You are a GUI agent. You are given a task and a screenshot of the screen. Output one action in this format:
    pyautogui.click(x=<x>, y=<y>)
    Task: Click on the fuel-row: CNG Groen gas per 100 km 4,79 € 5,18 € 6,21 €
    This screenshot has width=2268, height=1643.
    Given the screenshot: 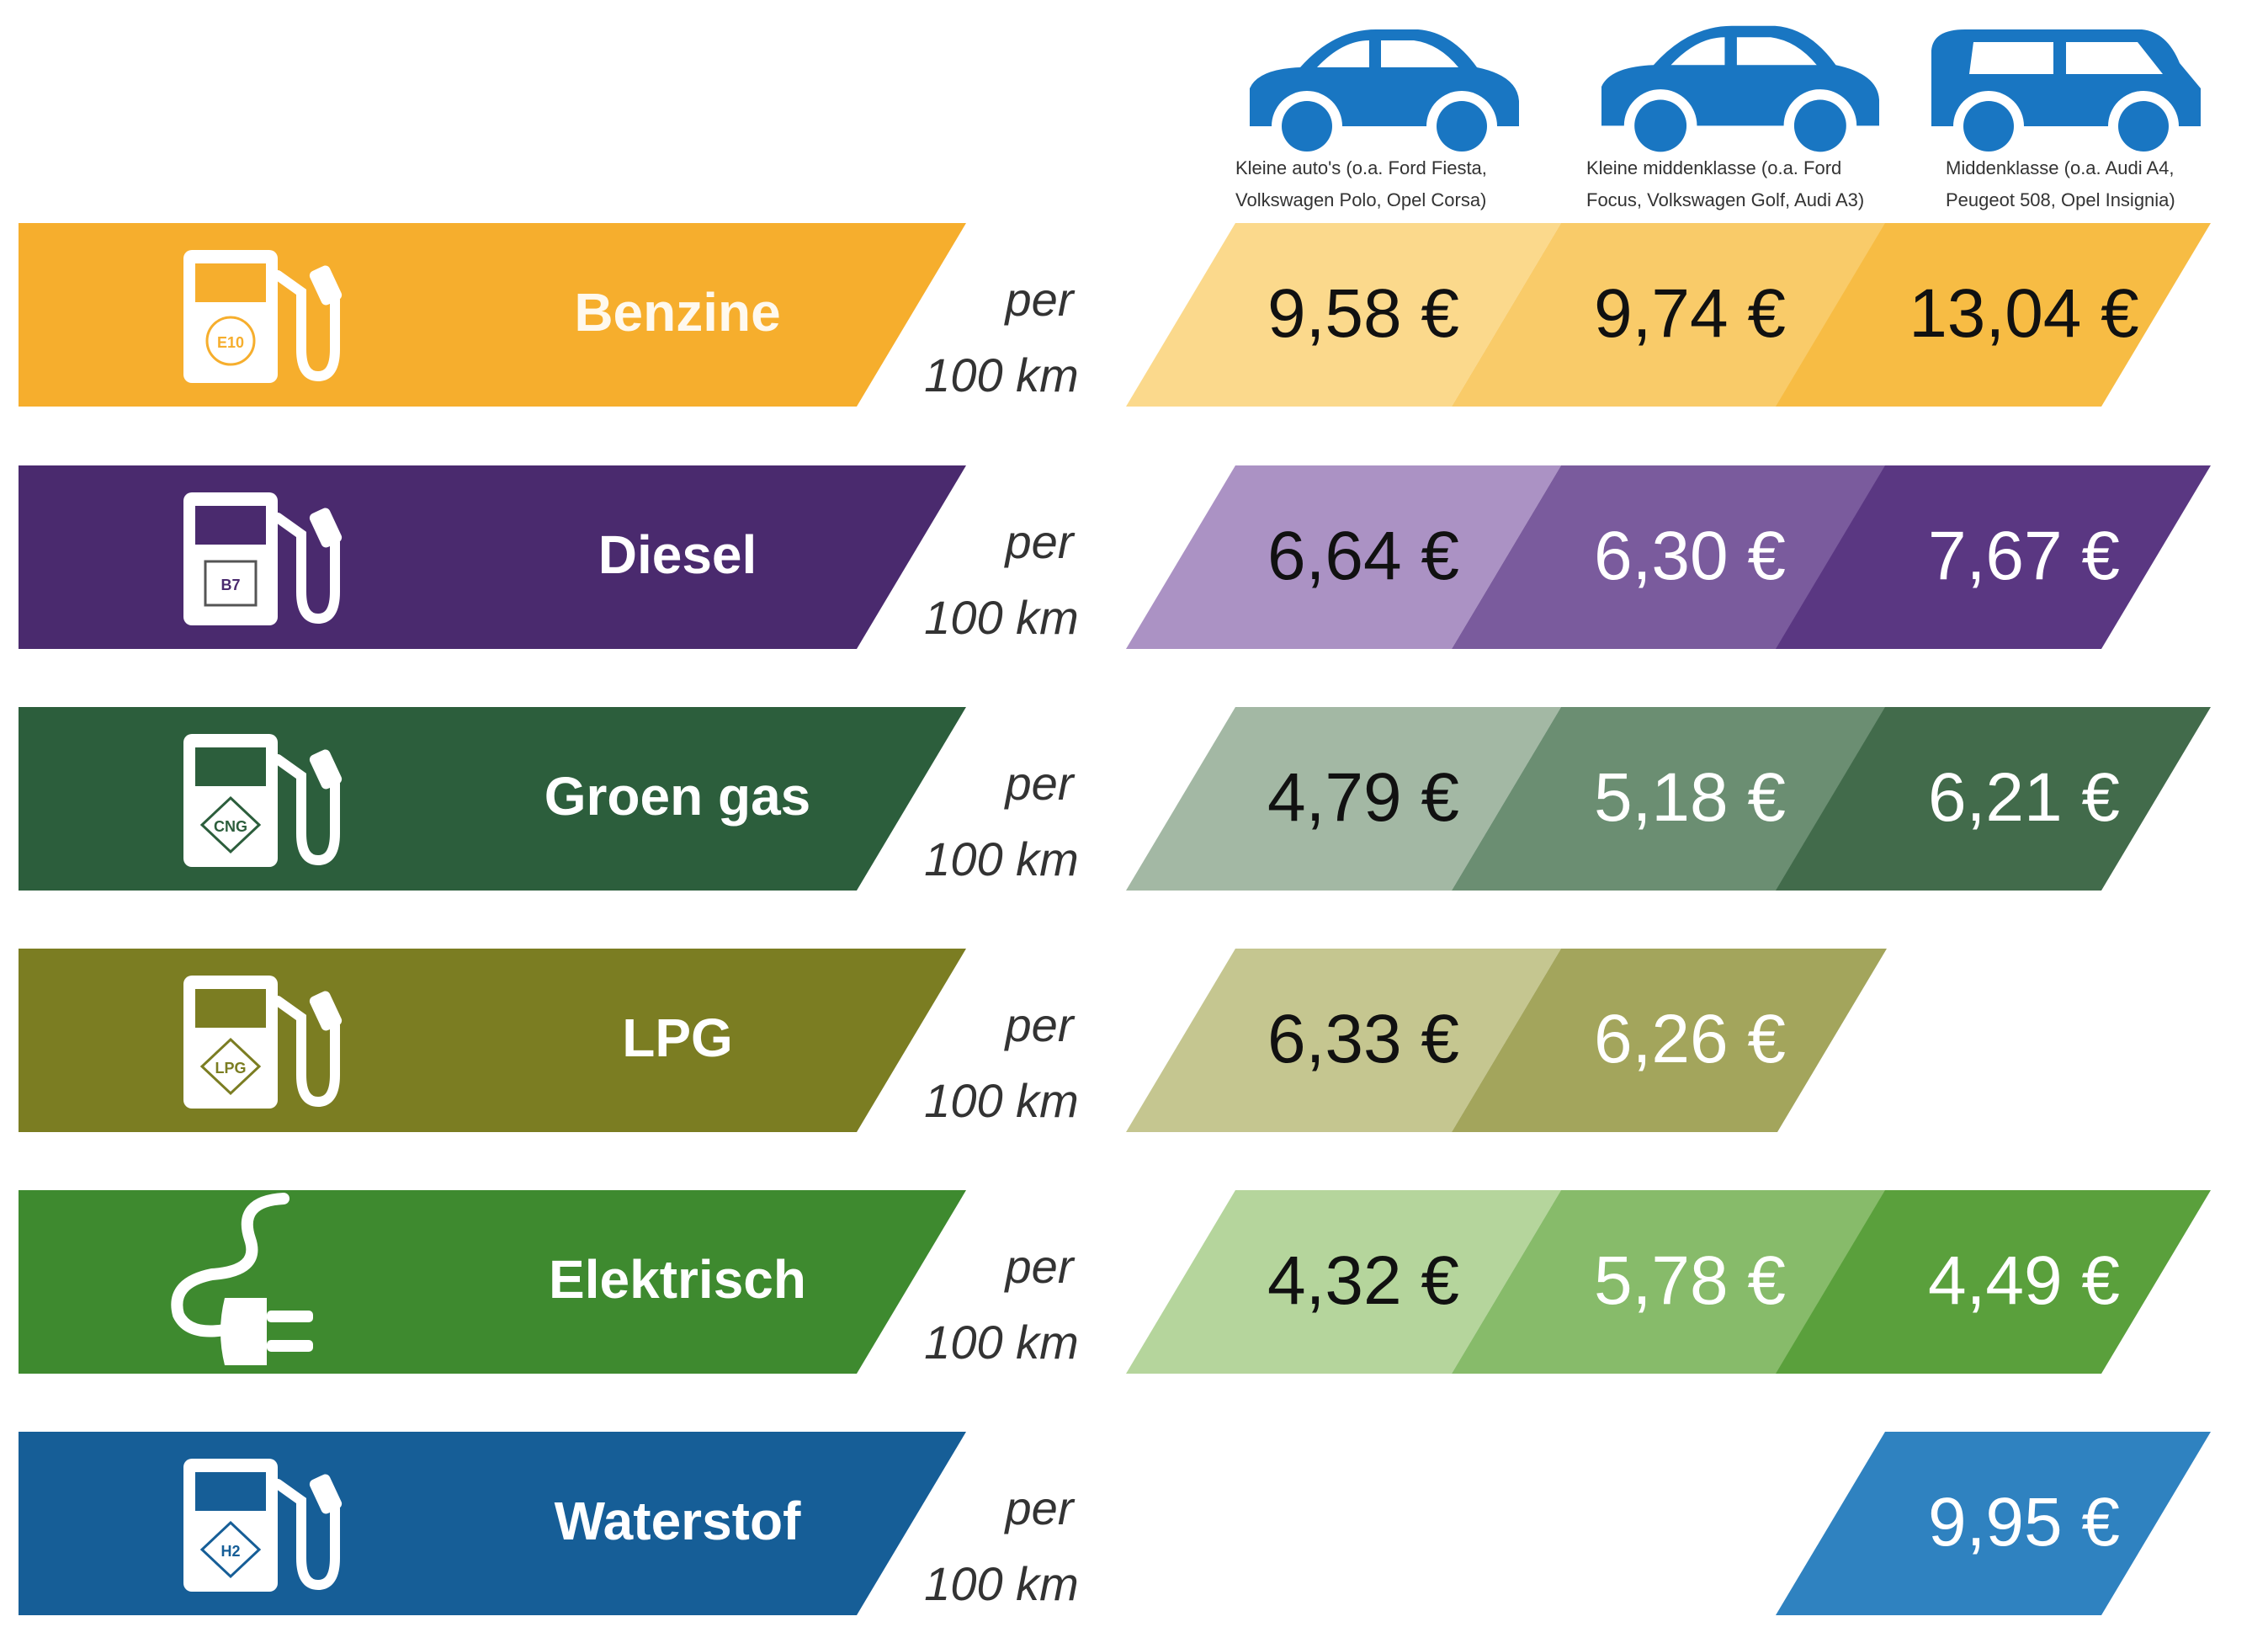 What is the action you would take?
    pyautogui.click(x=1115, y=799)
    